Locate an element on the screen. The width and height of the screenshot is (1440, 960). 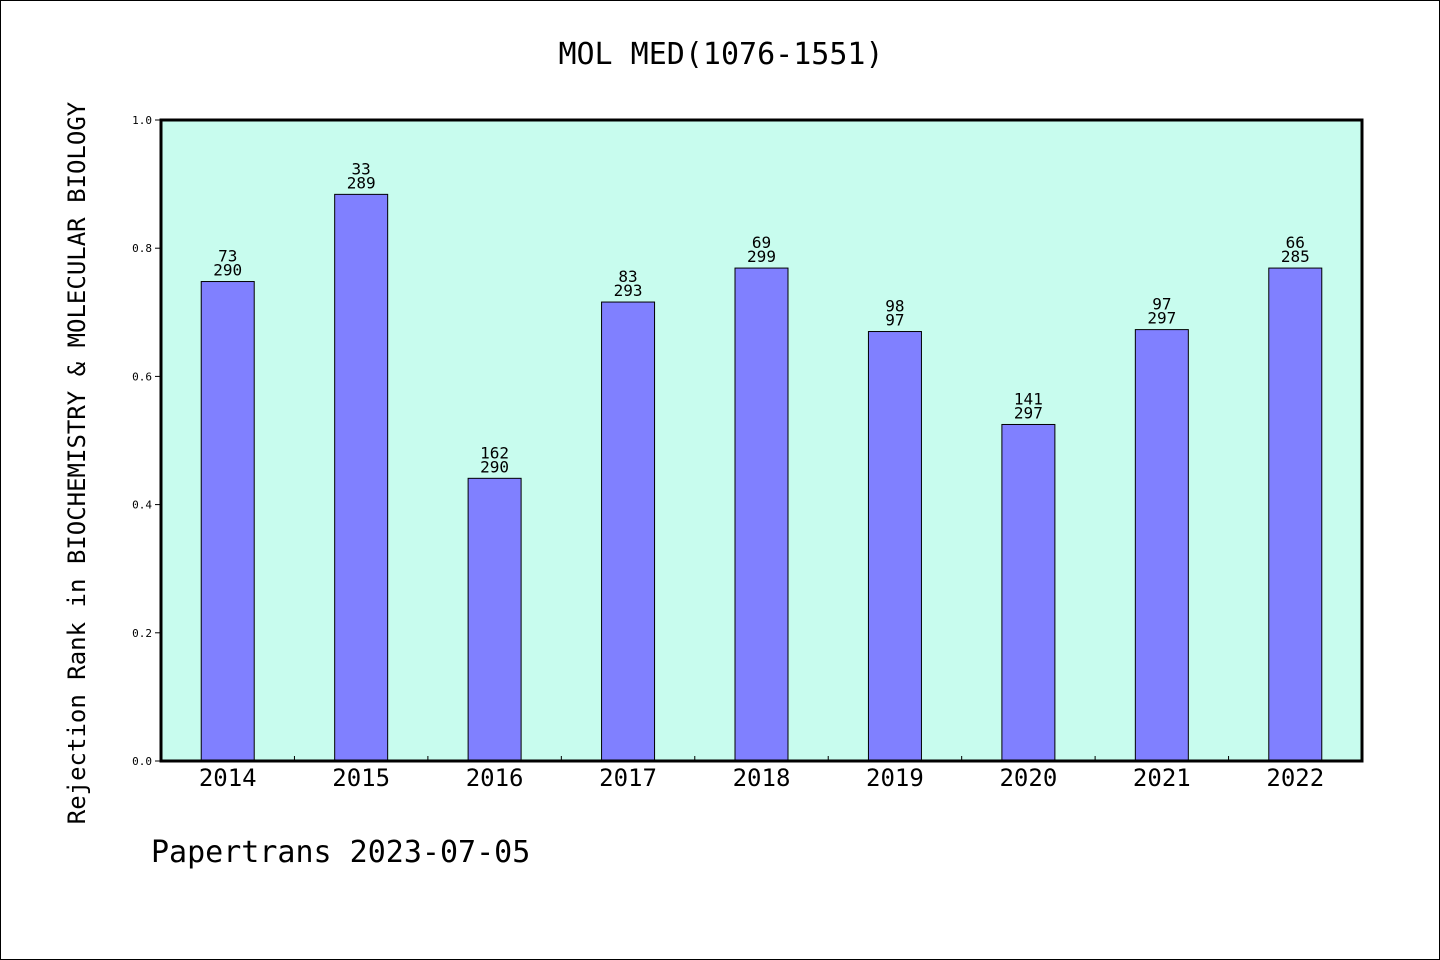
x-tick-label-2021: 2021 is located at coordinates (1162, 778).